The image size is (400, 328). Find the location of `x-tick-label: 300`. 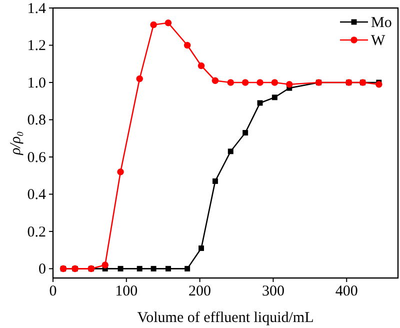

x-tick-label: 300 is located at coordinates (273, 292).